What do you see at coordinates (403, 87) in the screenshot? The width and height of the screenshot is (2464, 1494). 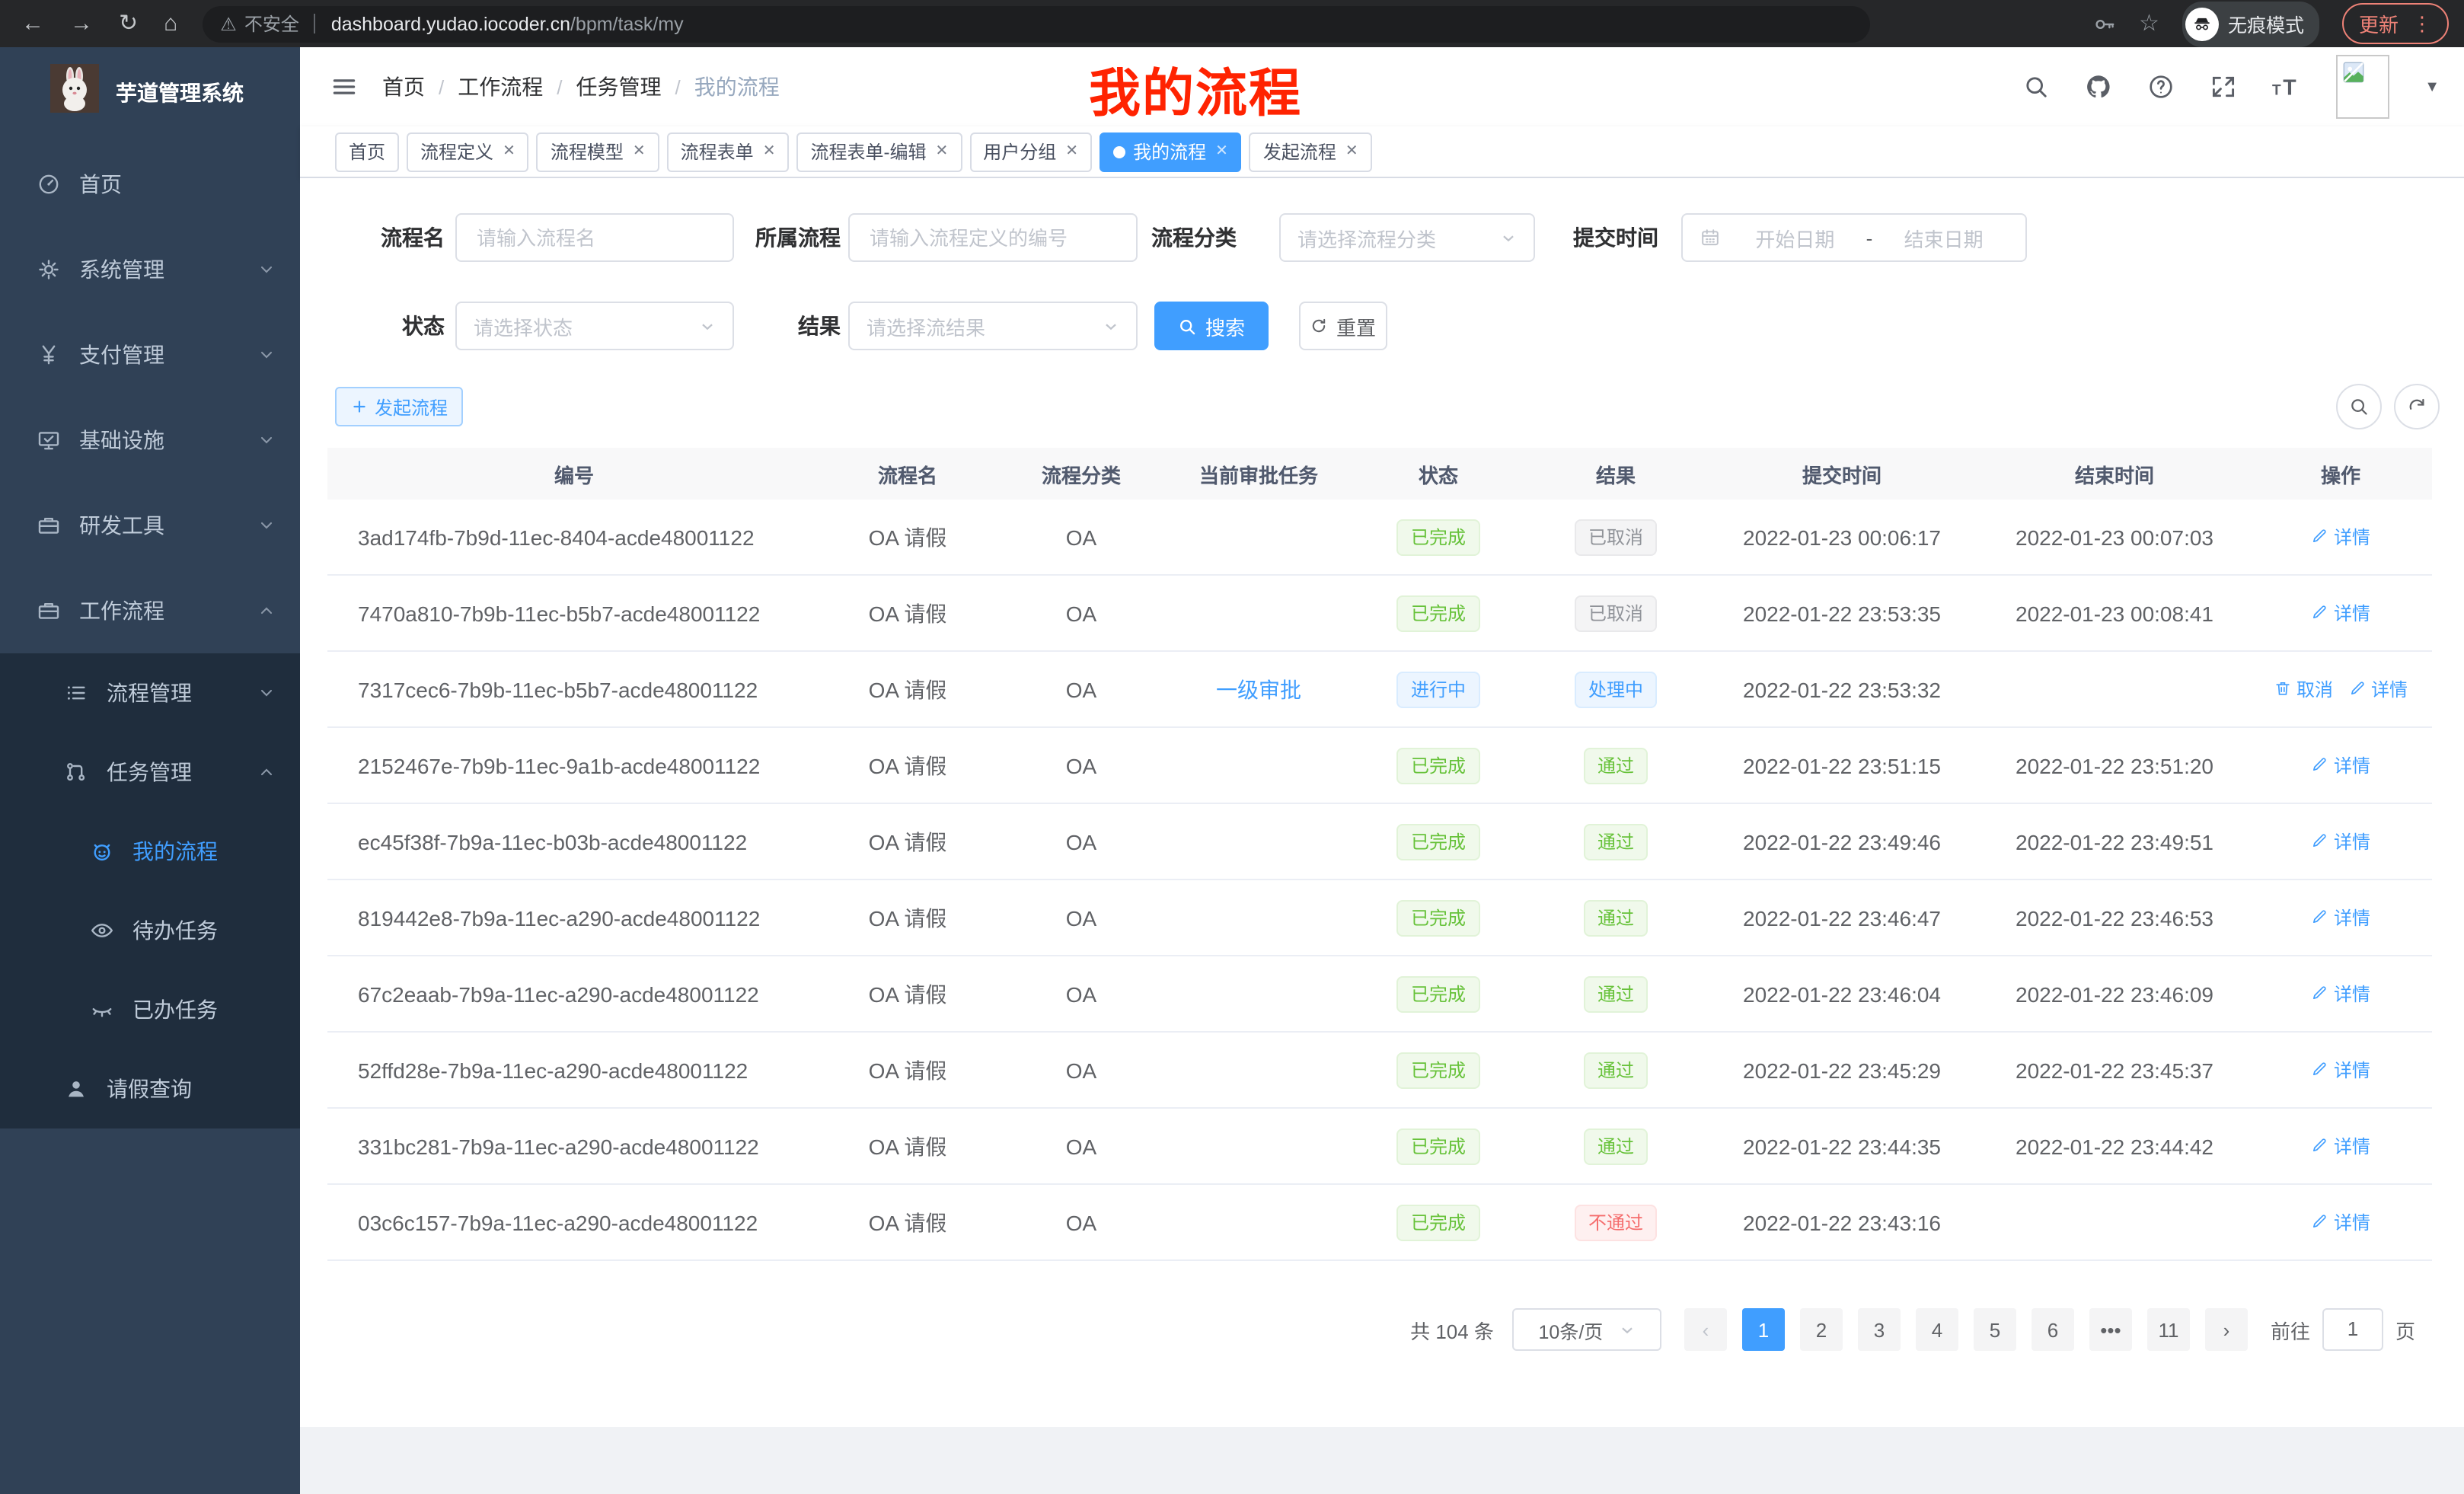 I see `breadcrumb-item: 首页` at bounding box center [403, 87].